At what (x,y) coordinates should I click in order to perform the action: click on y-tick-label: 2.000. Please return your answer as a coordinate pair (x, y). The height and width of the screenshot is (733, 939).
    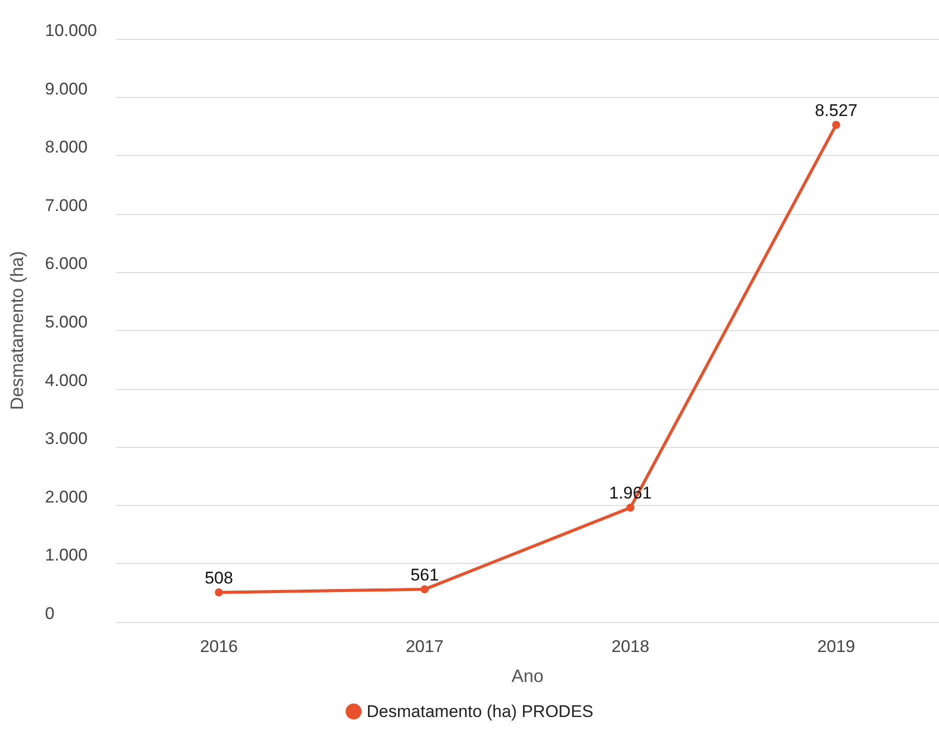
    Looking at the image, I should click on (66, 496).